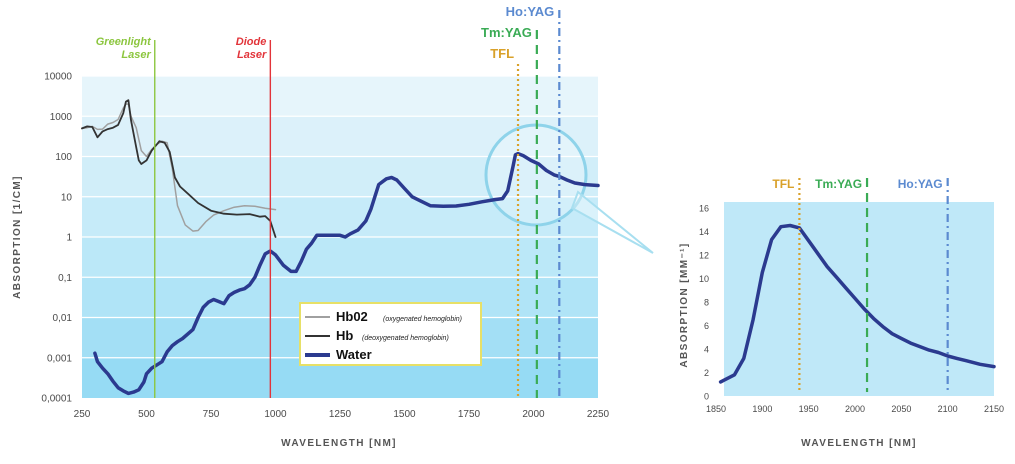 The height and width of the screenshot is (464, 1015). Describe the element at coordinates (404, 414) in the screenshot. I see `main-x-tick-label: 1500` at that location.